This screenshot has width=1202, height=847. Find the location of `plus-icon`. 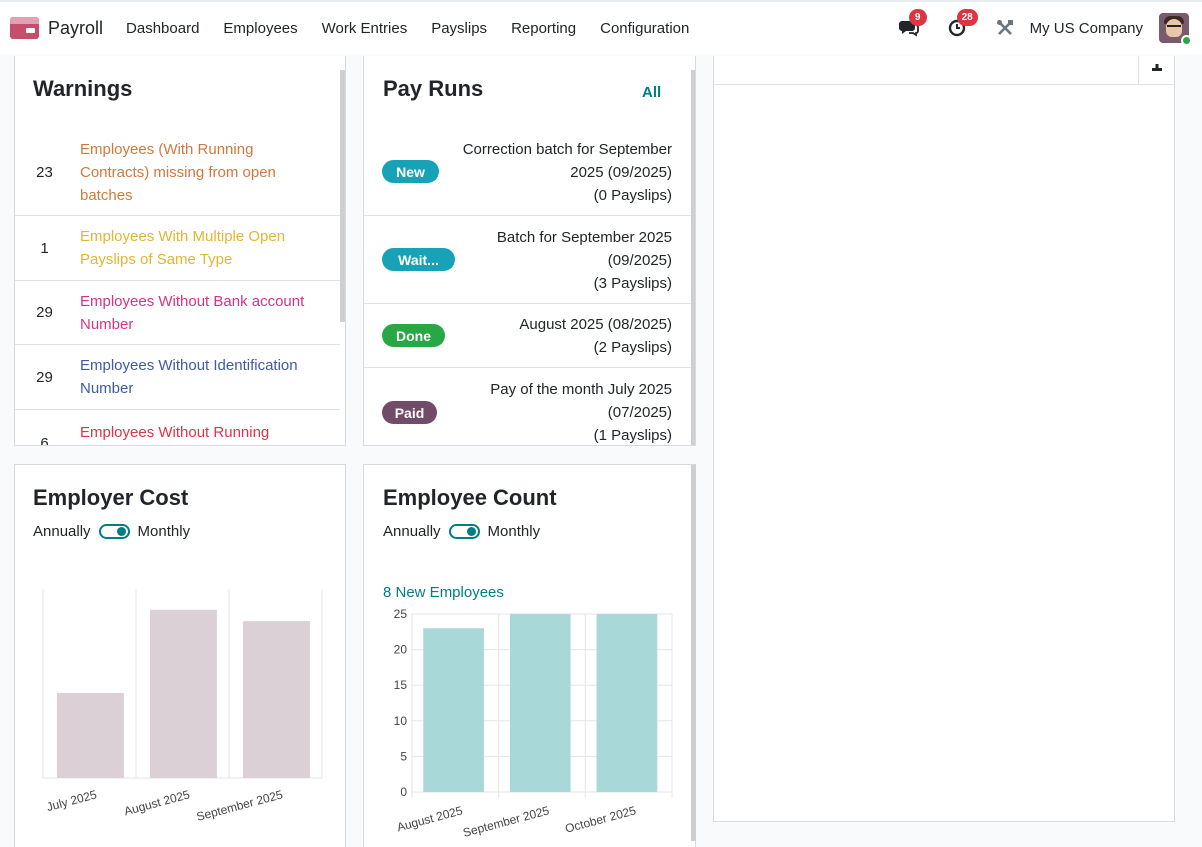

plus-icon is located at coordinates (1157, 67).